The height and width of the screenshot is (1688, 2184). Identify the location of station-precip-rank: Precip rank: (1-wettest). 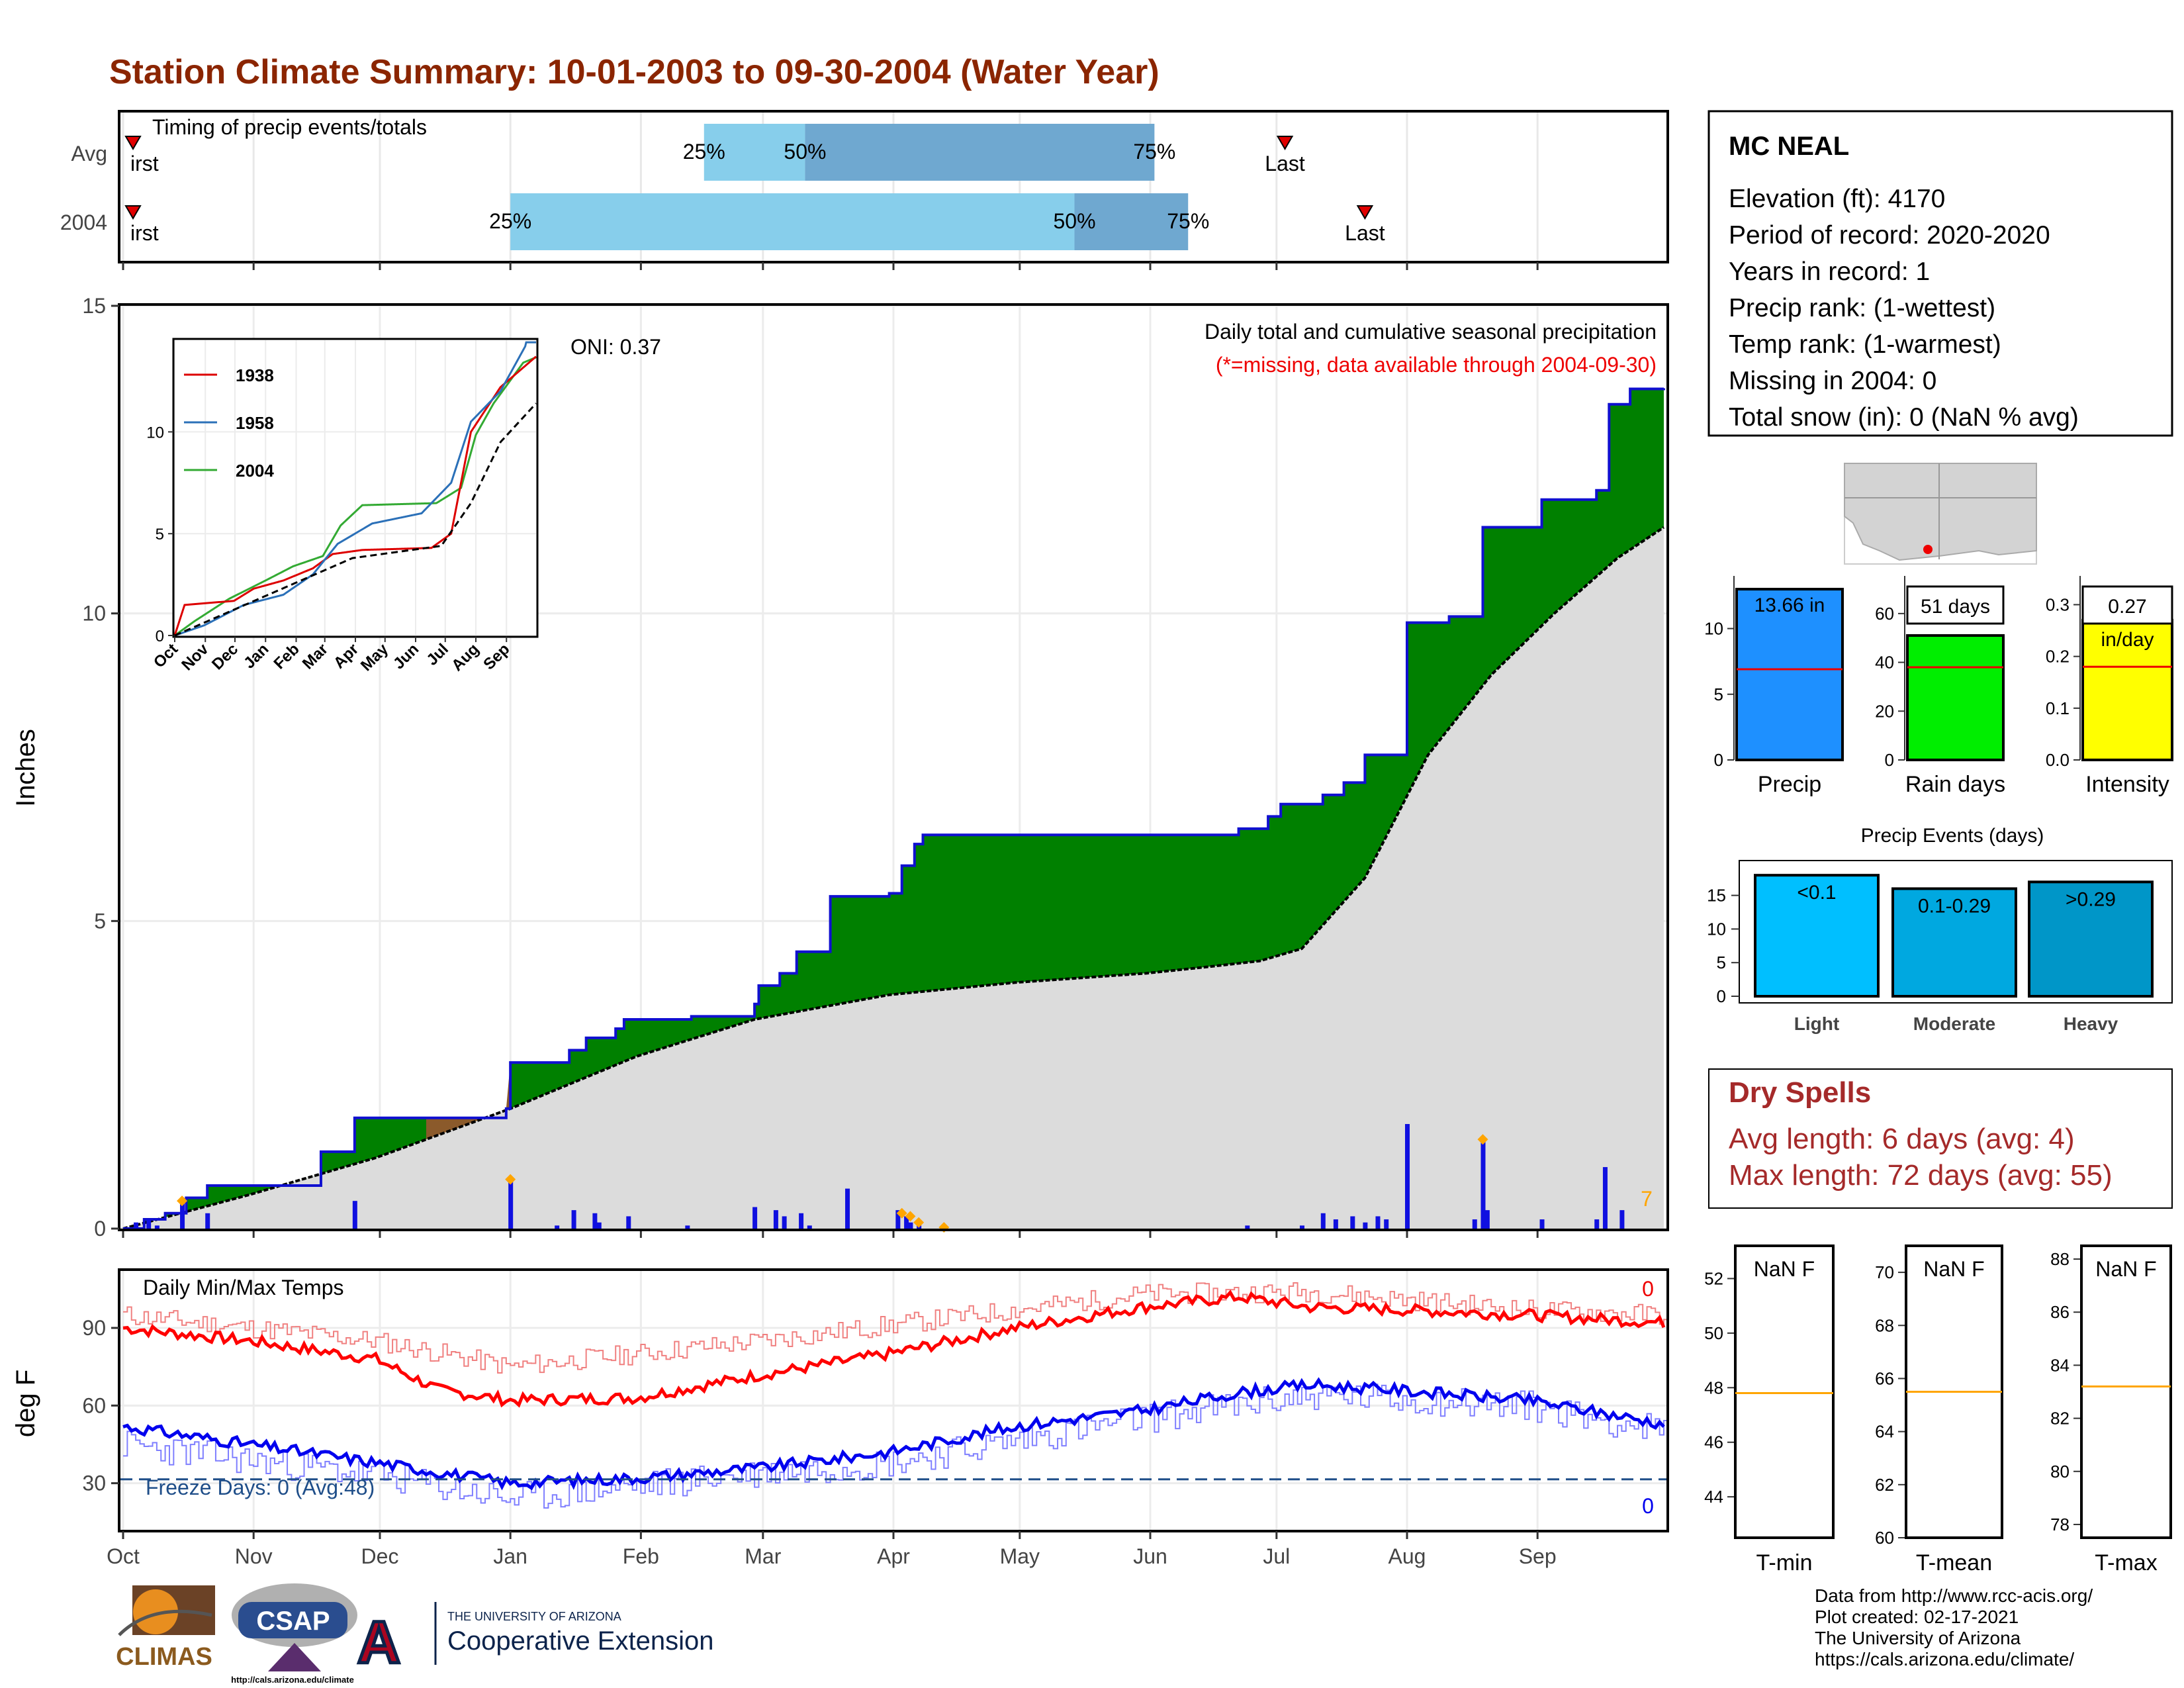
(1862, 308).